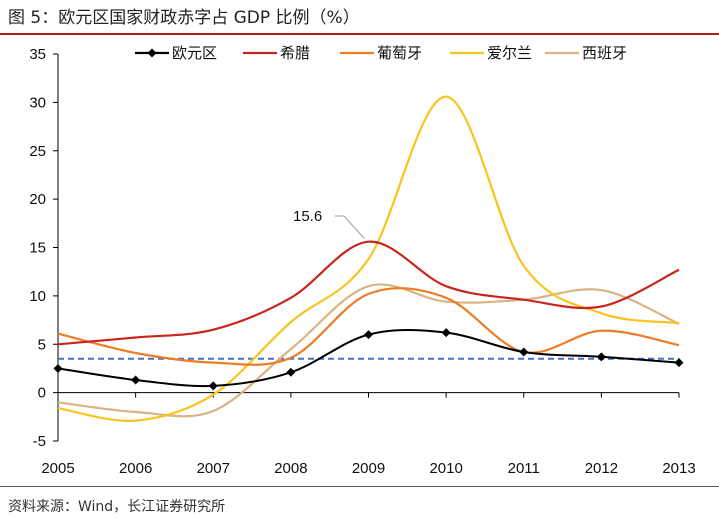 The image size is (719, 524). Describe the element at coordinates (42, 344) in the screenshot. I see `y-tick-label: 5` at that location.